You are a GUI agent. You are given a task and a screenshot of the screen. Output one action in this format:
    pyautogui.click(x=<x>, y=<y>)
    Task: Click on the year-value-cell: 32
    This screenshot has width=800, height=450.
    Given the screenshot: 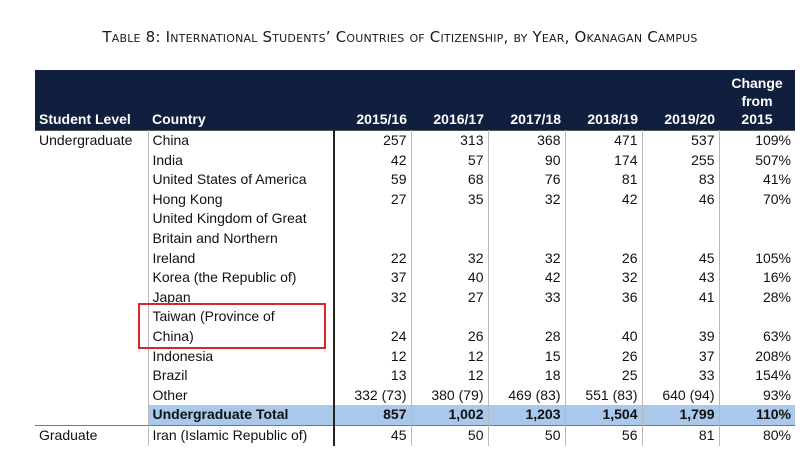 What is the action you would take?
    pyautogui.click(x=527, y=239)
    